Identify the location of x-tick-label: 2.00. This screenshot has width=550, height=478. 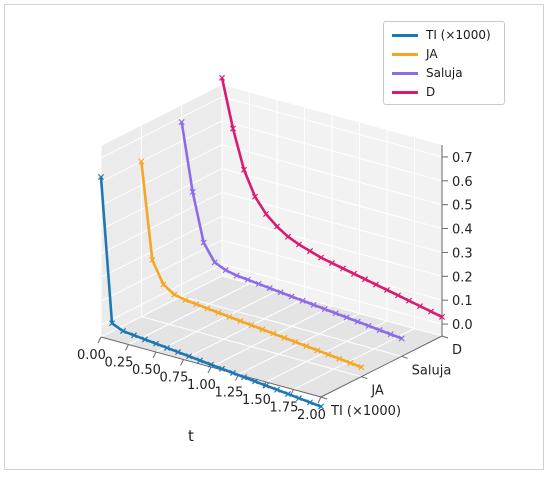
(311, 415).